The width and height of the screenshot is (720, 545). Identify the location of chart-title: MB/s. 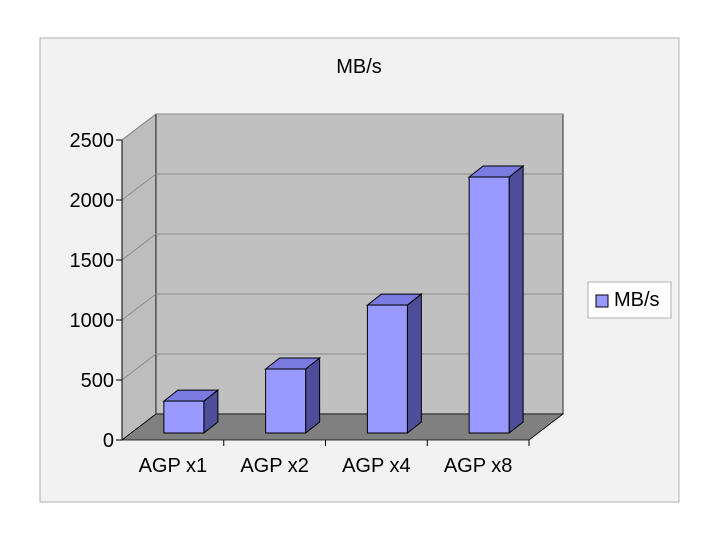
(359, 67).